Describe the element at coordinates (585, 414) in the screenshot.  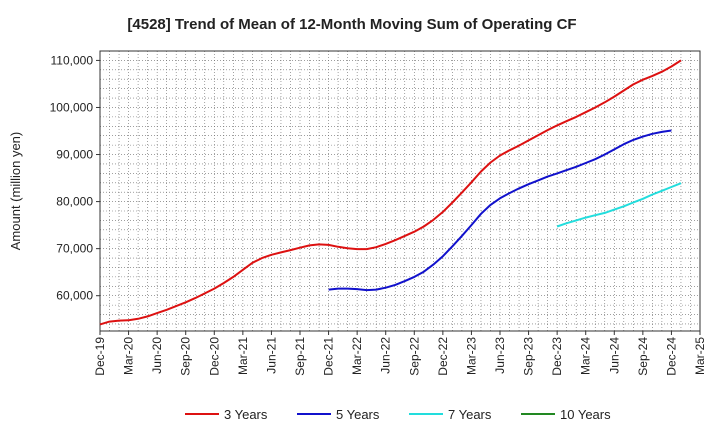
I see `legend-label-10-years: 10 Years` at that location.